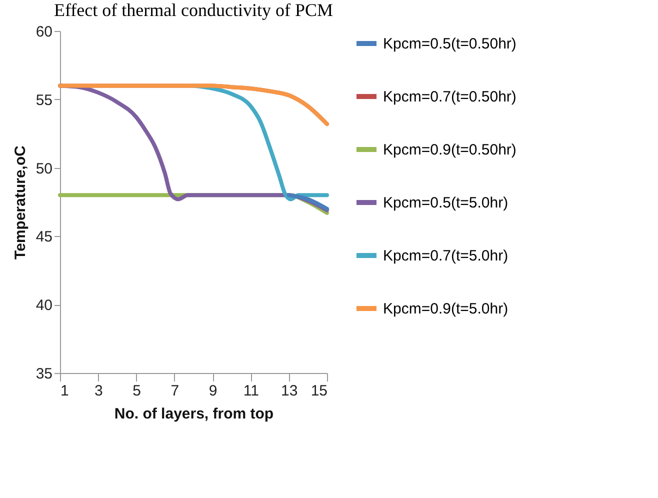 This screenshot has height=498, width=658. What do you see at coordinates (44, 100) in the screenshot?
I see `y-tick-label: 55` at bounding box center [44, 100].